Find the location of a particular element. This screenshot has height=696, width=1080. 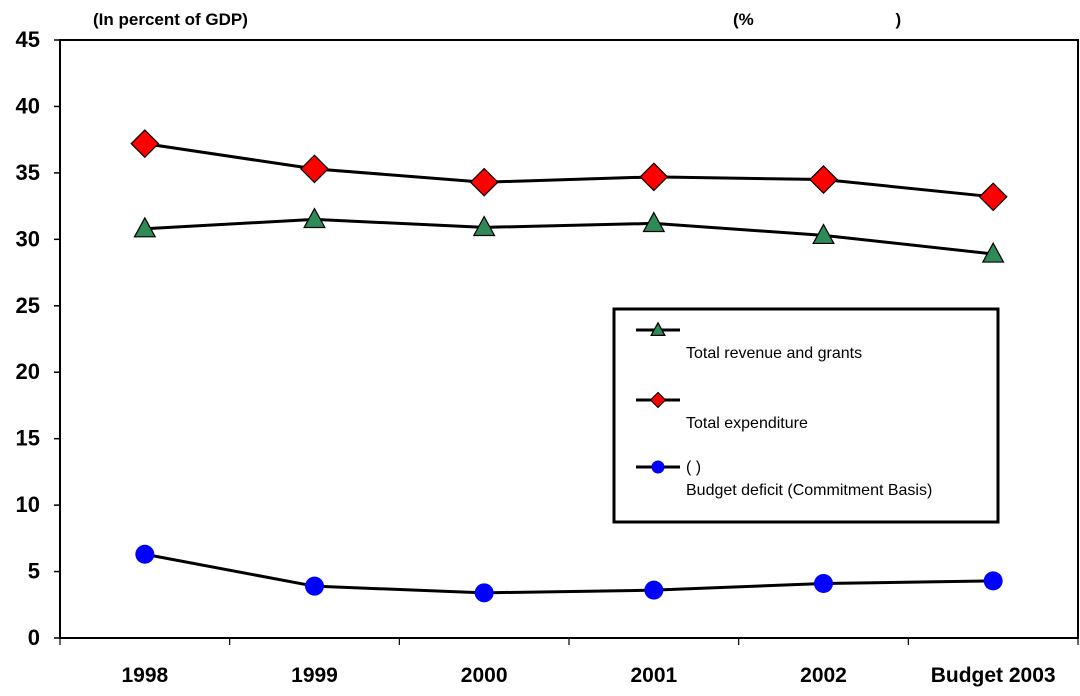

y-tick-label: 20 is located at coordinates (28, 371).